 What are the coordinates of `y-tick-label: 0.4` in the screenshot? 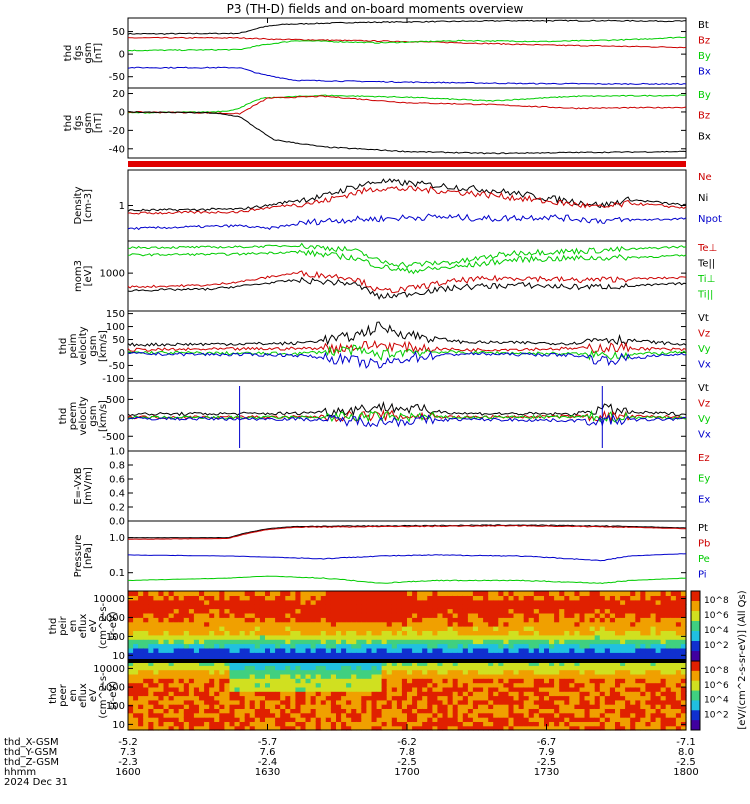 It's located at (117, 494).